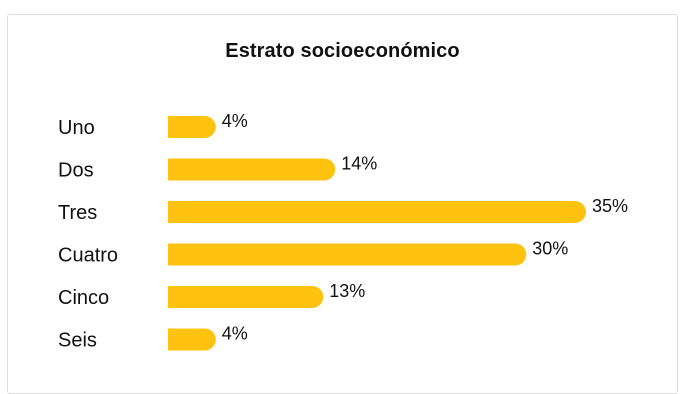 Image resolution: width=687 pixels, height=394 pixels. Describe the element at coordinates (83, 298) in the screenshot. I see `category-label: Cinco` at that location.